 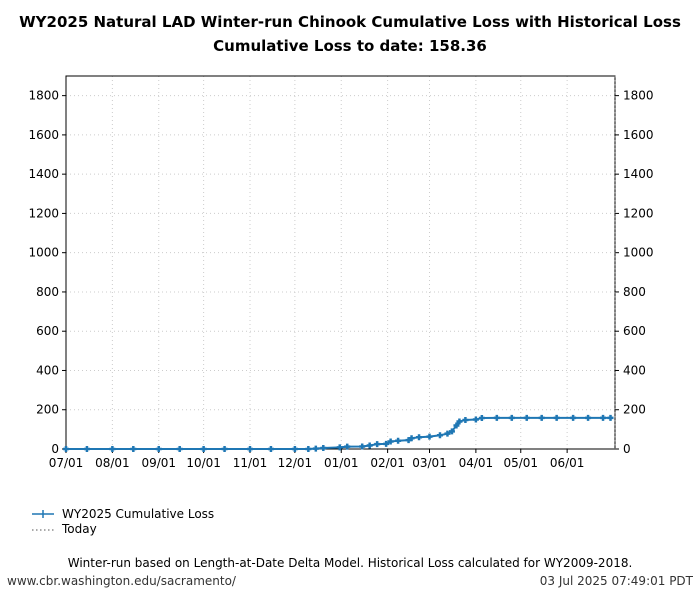 I want to click on x-tick-label: 12/01, so click(x=295, y=463).